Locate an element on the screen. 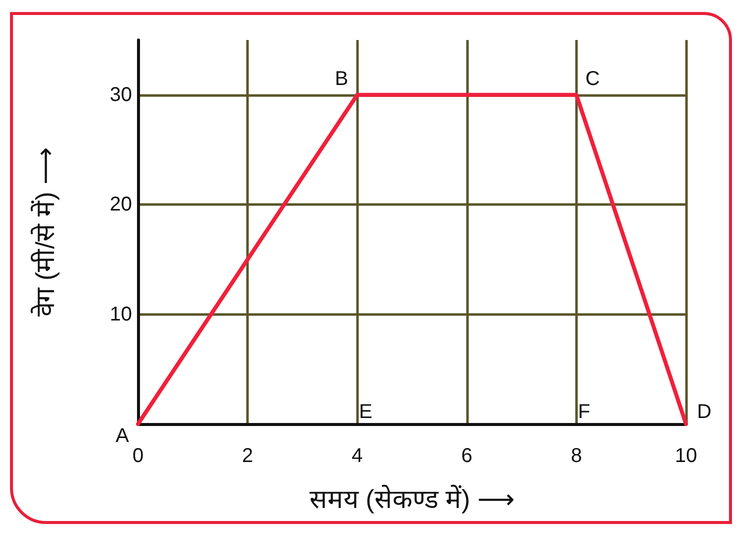 The width and height of the screenshot is (748, 542). annotation: E is located at coordinates (365, 412).